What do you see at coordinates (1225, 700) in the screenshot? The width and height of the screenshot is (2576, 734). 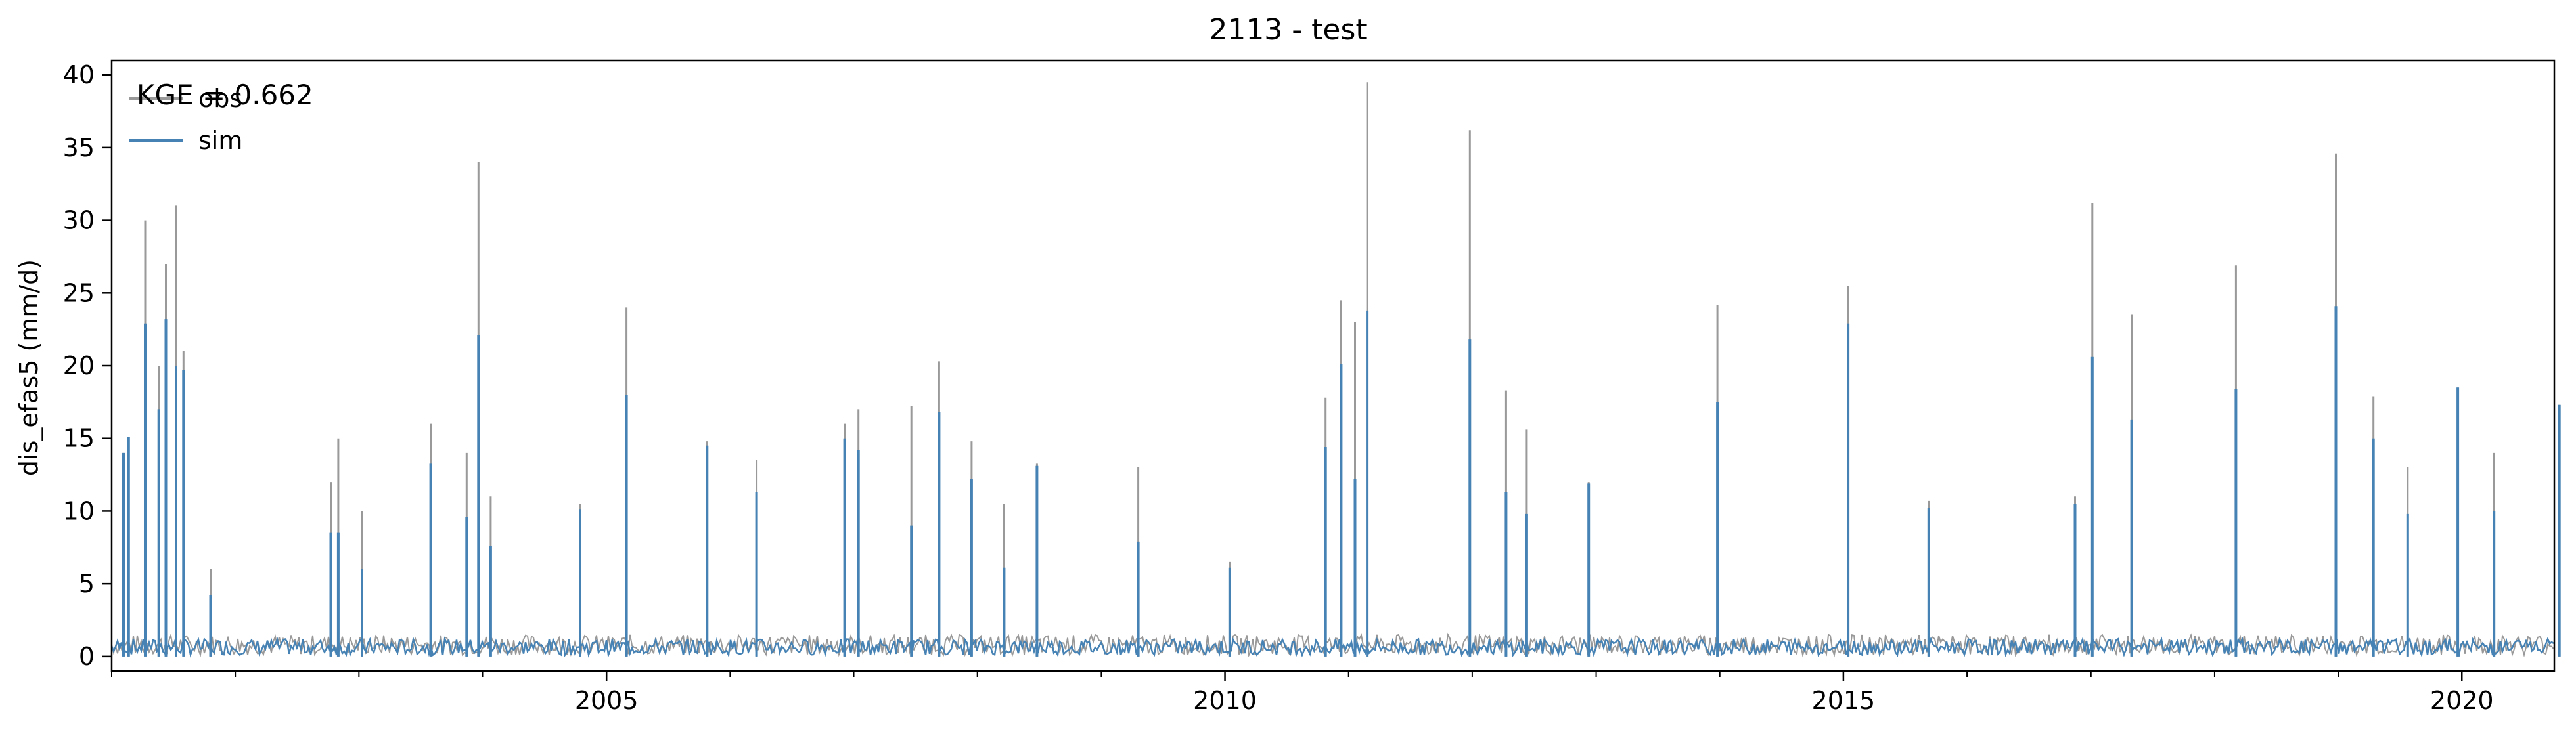 I see `x-tick-label: 2010` at bounding box center [1225, 700].